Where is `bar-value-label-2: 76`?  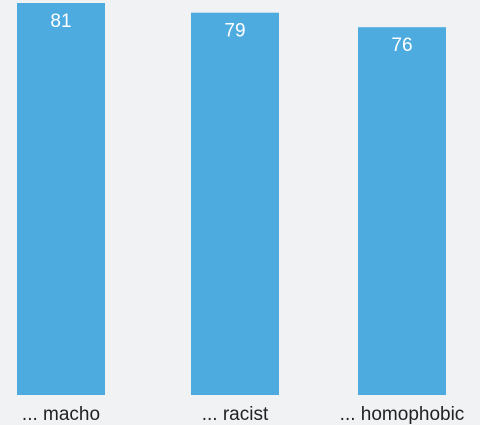 bar-value-label-2: 76 is located at coordinates (401, 45).